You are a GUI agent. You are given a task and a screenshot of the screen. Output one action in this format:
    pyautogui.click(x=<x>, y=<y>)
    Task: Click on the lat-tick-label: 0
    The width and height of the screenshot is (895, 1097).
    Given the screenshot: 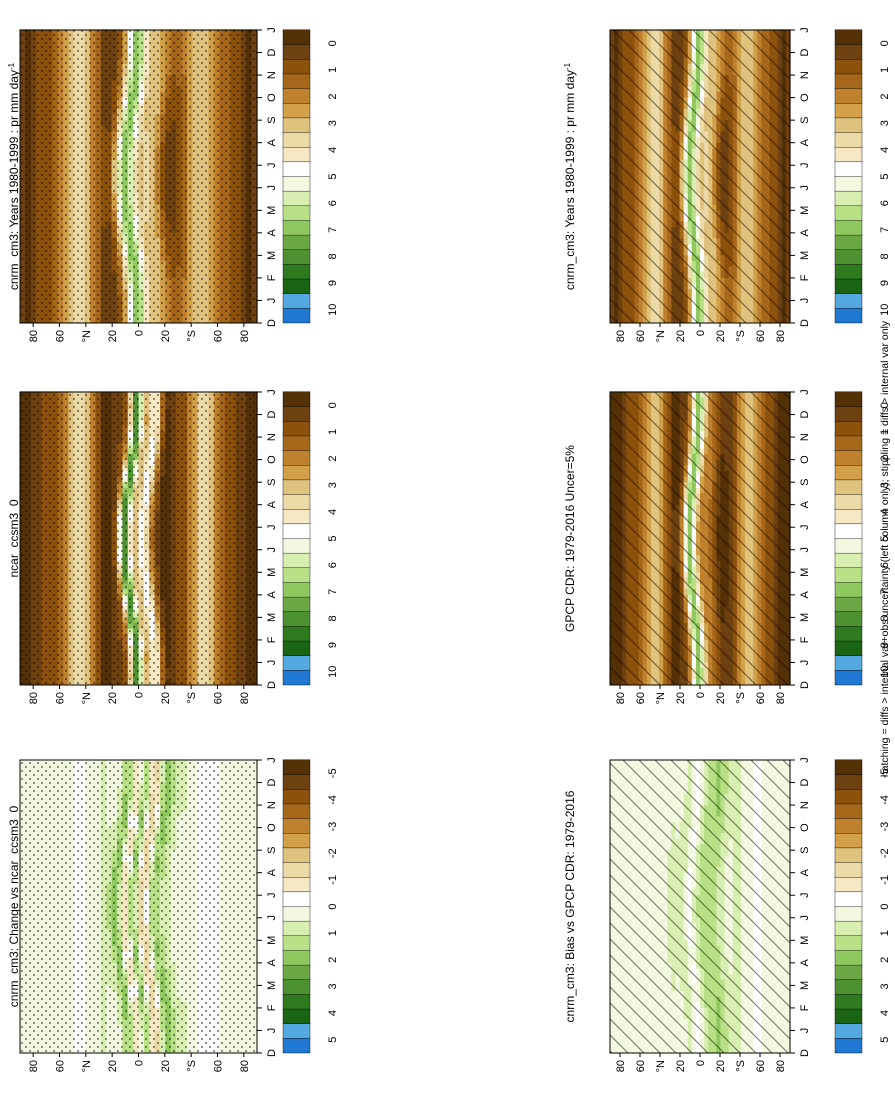 What is the action you would take?
    pyautogui.click(x=140, y=1063)
    